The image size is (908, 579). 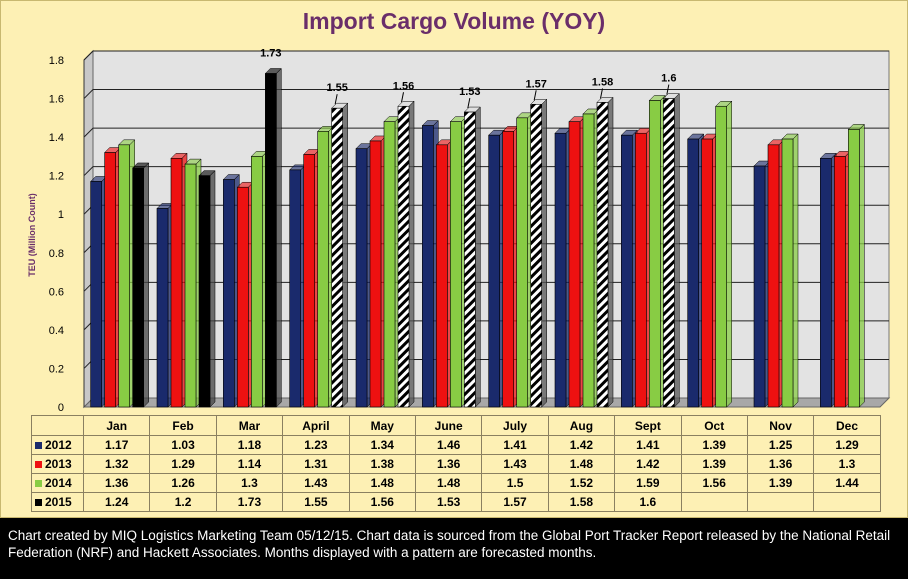 What do you see at coordinates (581, 483) in the screenshot?
I see `table-cell: 1.52` at bounding box center [581, 483].